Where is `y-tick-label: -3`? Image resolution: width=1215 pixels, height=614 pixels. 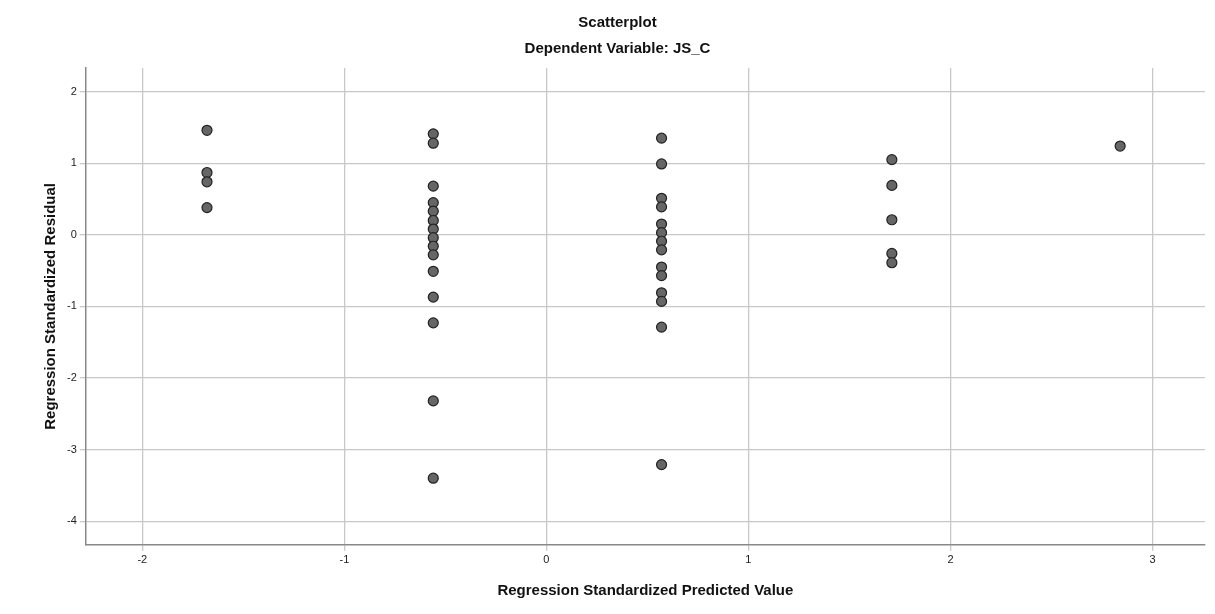 y-tick-label: -3 is located at coordinates (72, 448).